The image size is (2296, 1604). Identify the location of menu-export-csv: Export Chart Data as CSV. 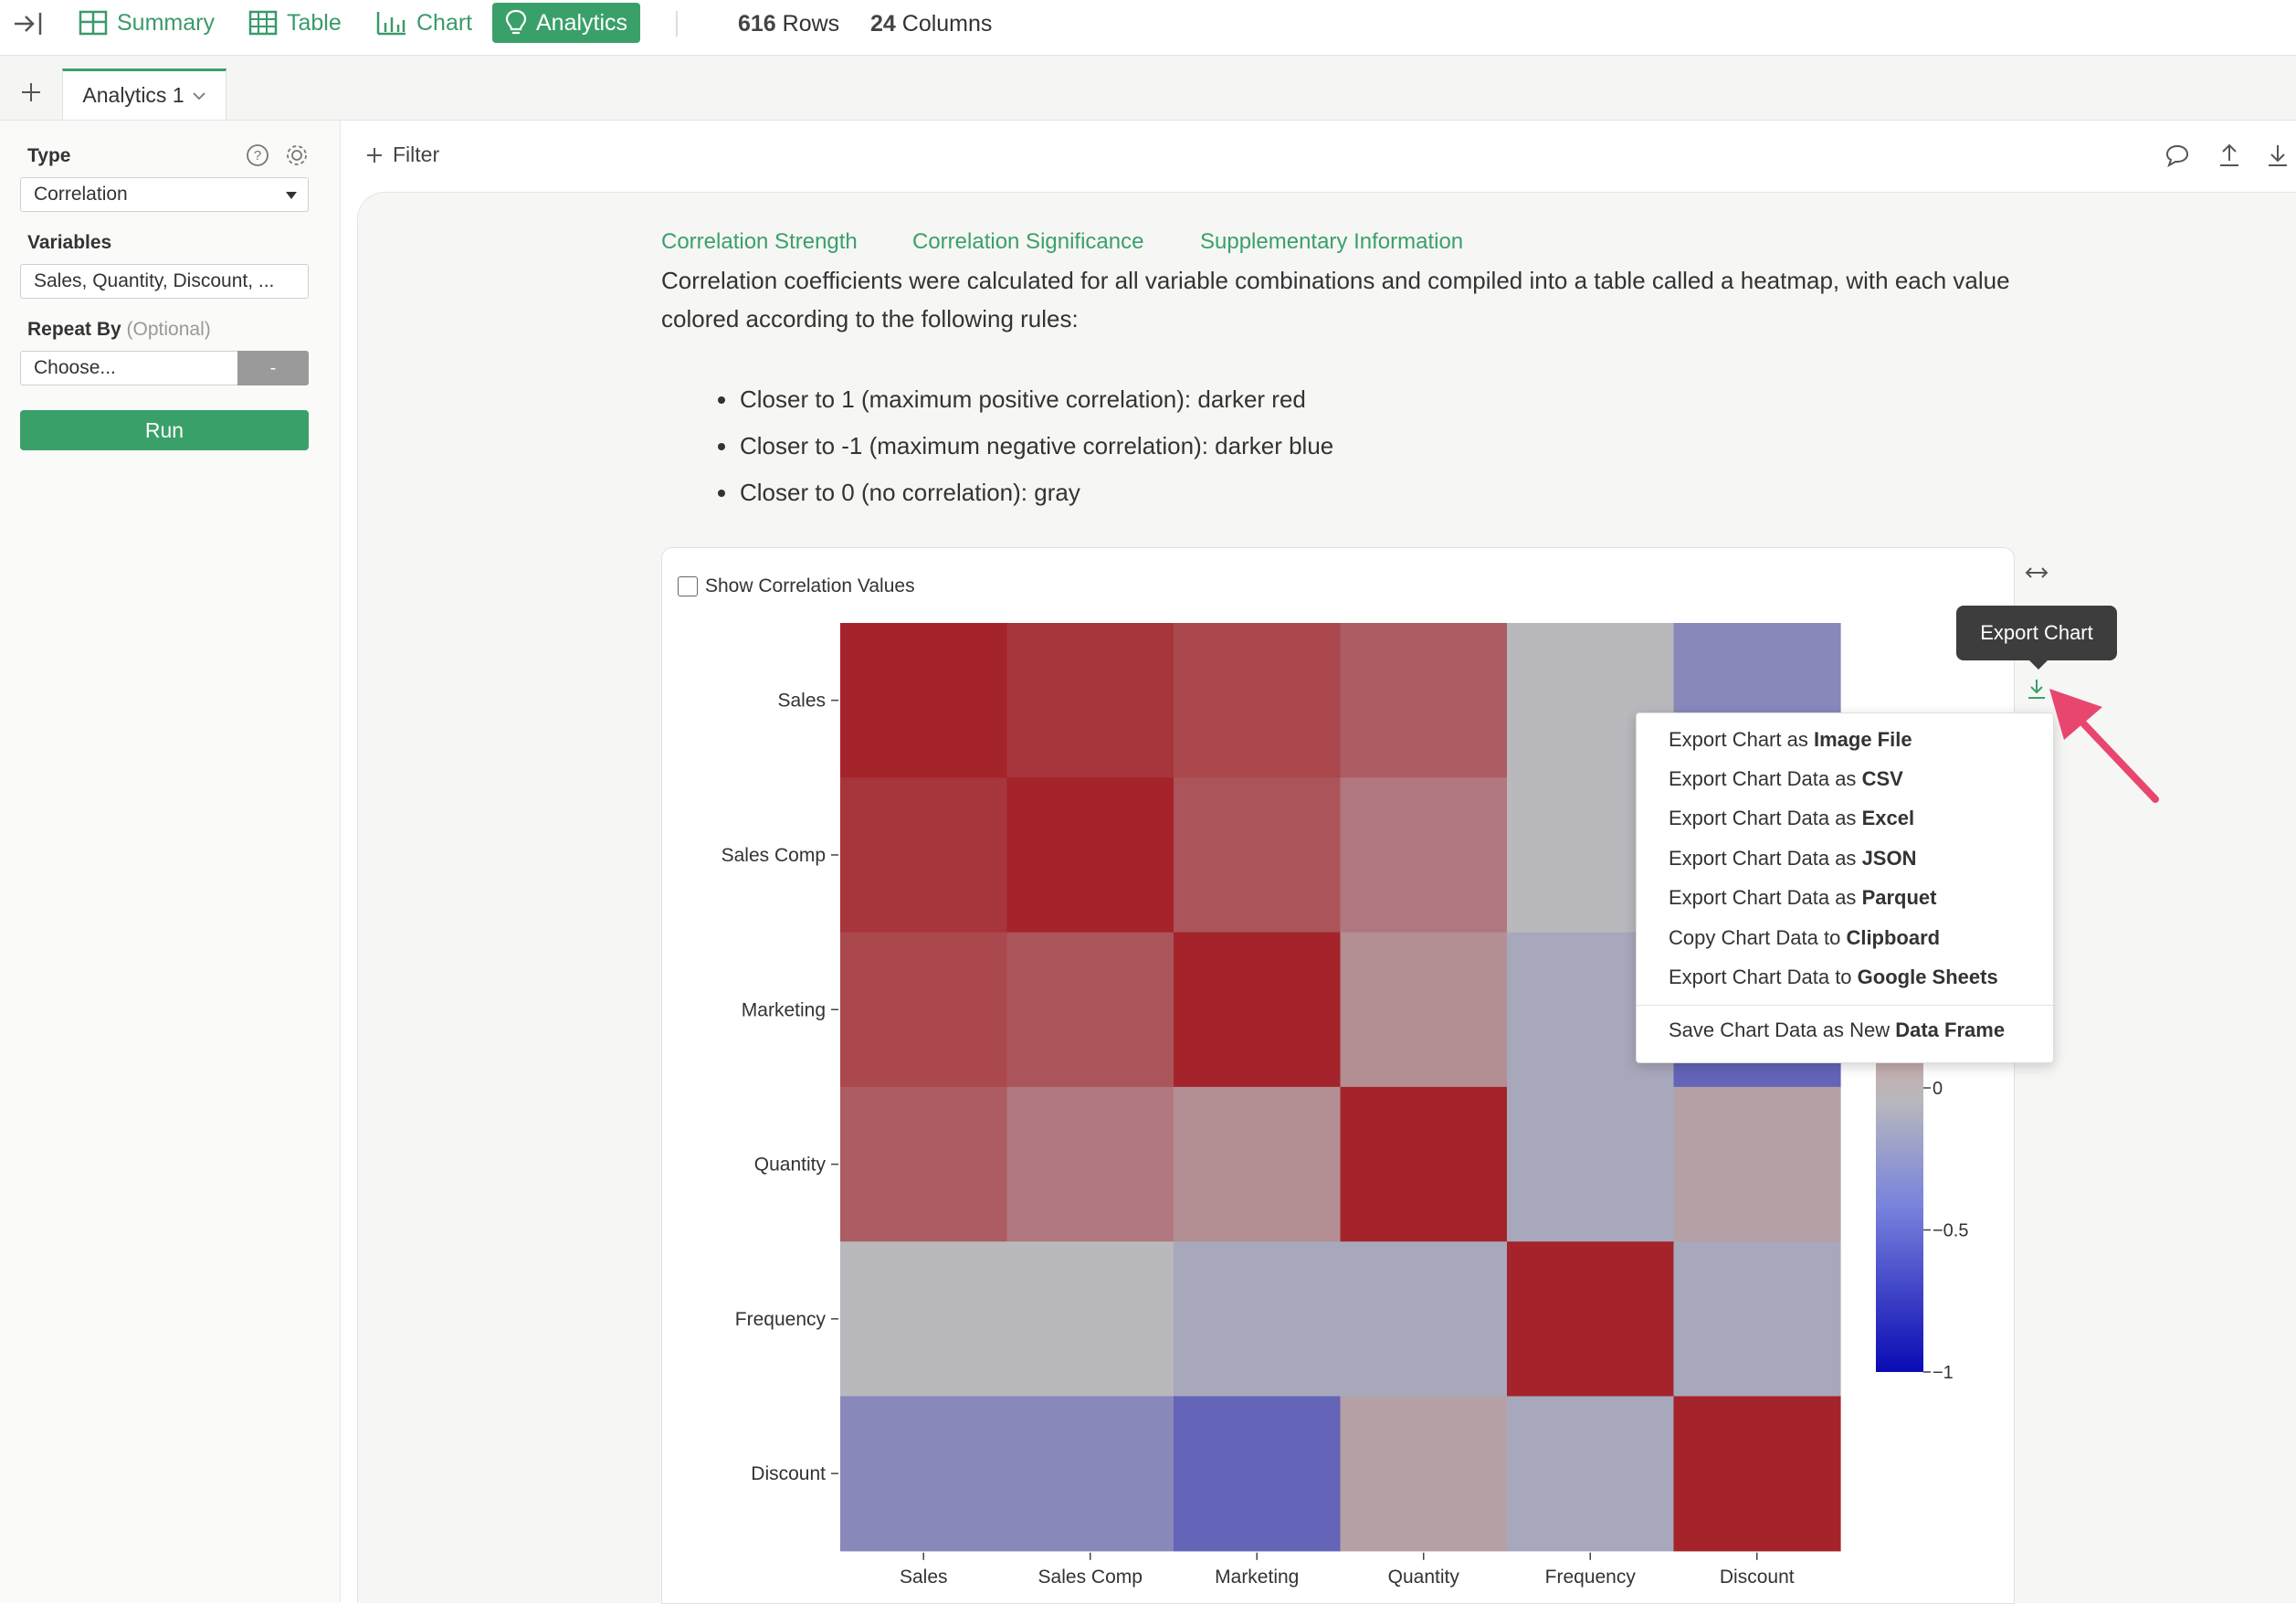
(1786, 779).